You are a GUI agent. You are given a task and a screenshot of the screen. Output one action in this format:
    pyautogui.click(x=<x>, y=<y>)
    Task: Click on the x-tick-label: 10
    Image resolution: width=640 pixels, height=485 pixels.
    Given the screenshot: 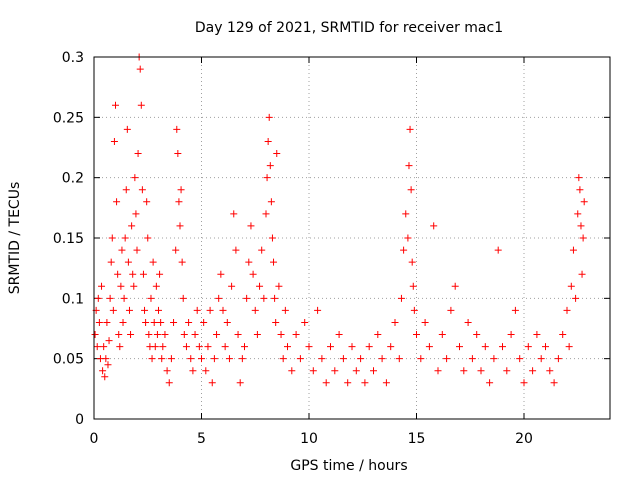 What is the action you would take?
    pyautogui.click(x=309, y=439)
    